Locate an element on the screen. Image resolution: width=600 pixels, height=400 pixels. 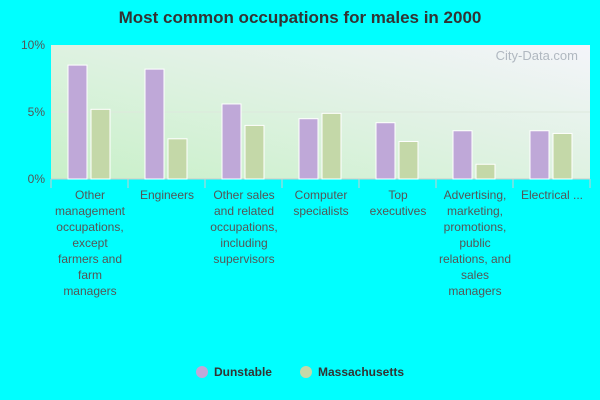
y-tick-label: 5% is located at coordinates (37, 112).